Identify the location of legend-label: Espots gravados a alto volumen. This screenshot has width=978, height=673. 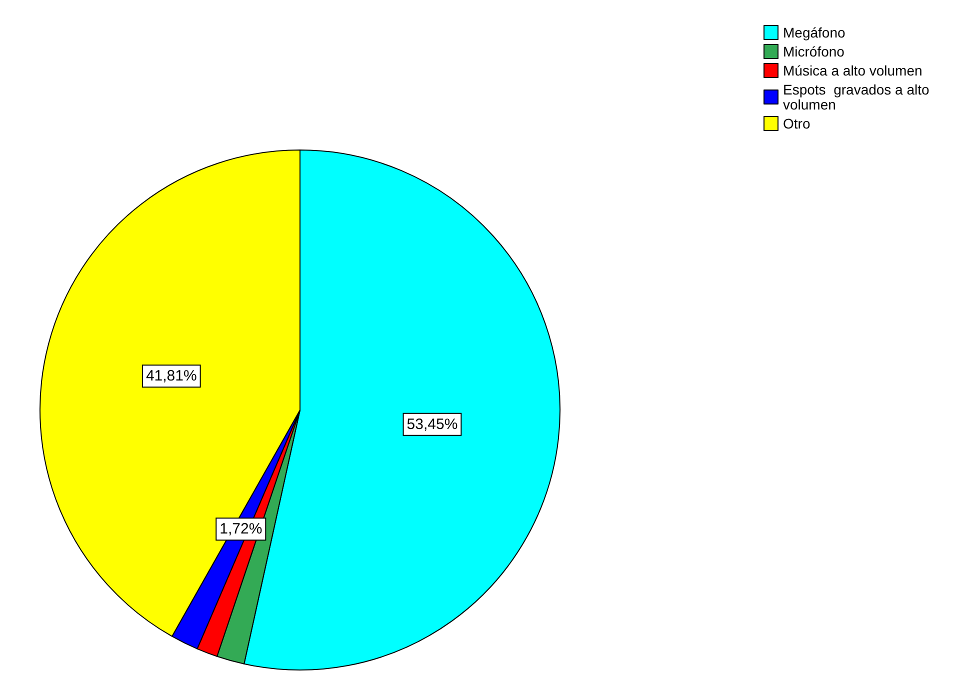
(858, 97).